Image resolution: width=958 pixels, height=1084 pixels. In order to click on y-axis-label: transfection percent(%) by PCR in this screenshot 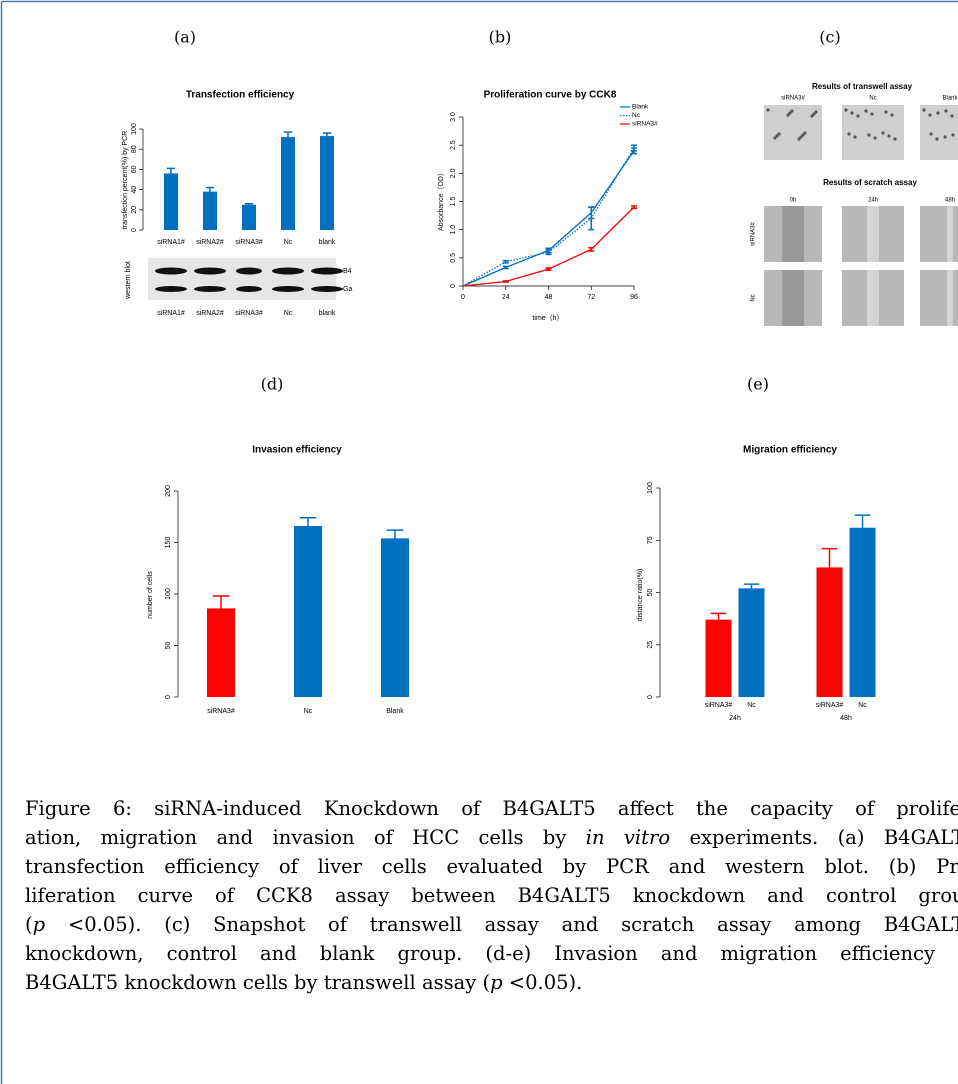, I will do `click(125, 180)`.